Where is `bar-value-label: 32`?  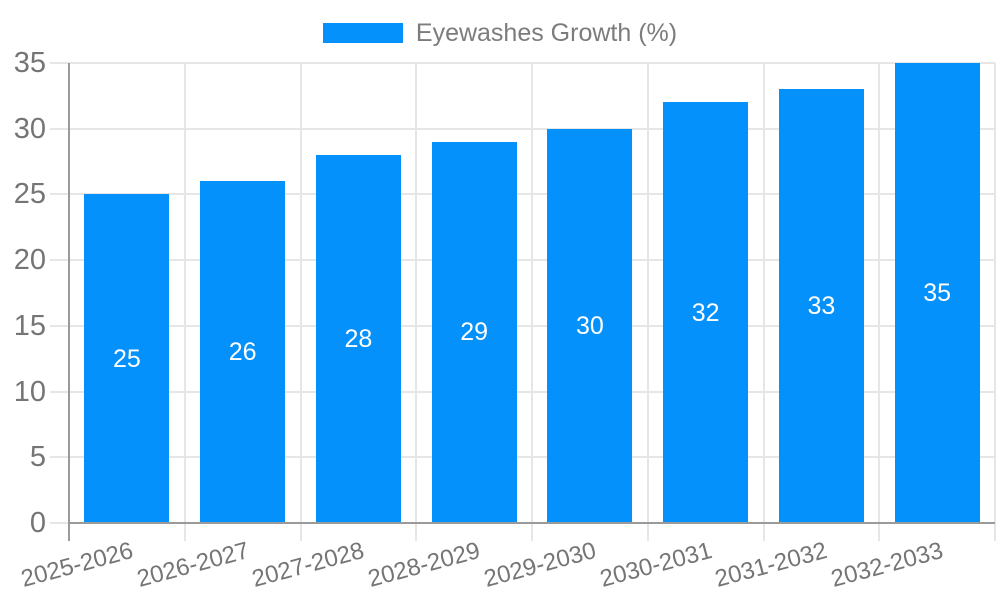
bar-value-label: 32 is located at coordinates (705, 312).